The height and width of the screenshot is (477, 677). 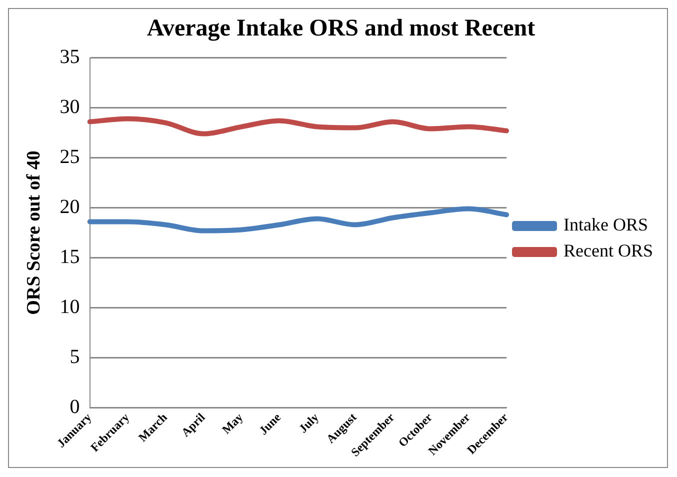 What do you see at coordinates (70, 157) in the screenshot?
I see `y-tick-label: 25` at bounding box center [70, 157].